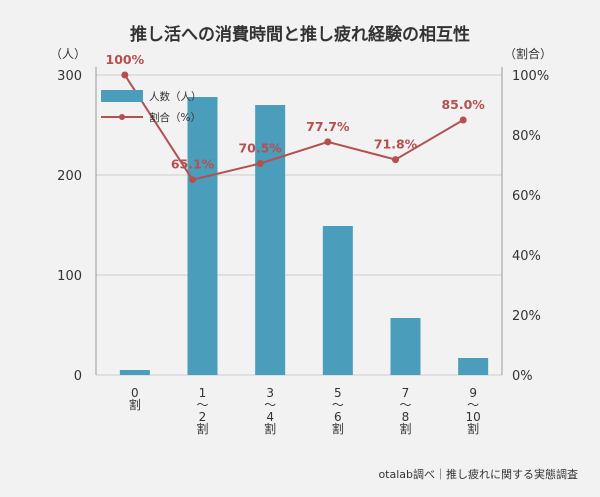  Describe the element at coordinates (122, 117) in the screenshot. I see `legend-swatch-marker` at that location.